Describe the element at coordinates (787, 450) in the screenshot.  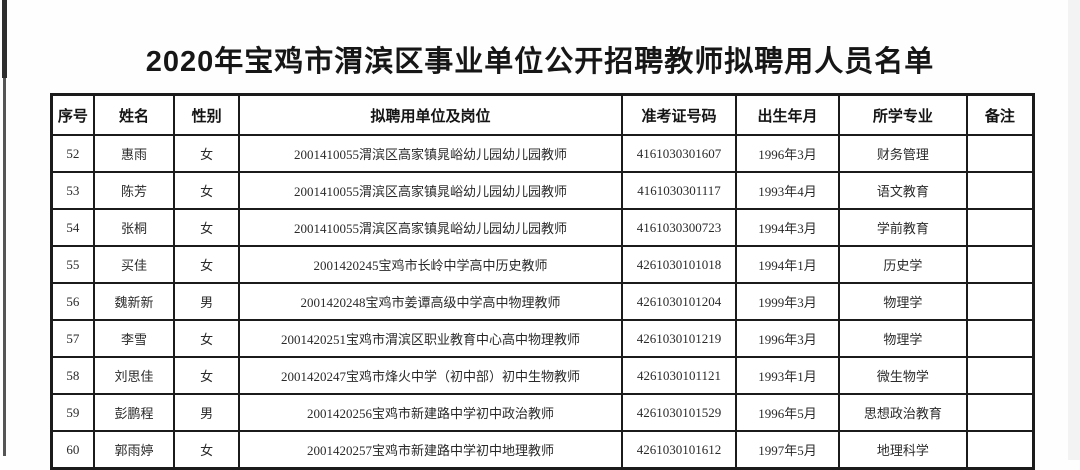
I see `cell-birth: 1997年5月` at that location.